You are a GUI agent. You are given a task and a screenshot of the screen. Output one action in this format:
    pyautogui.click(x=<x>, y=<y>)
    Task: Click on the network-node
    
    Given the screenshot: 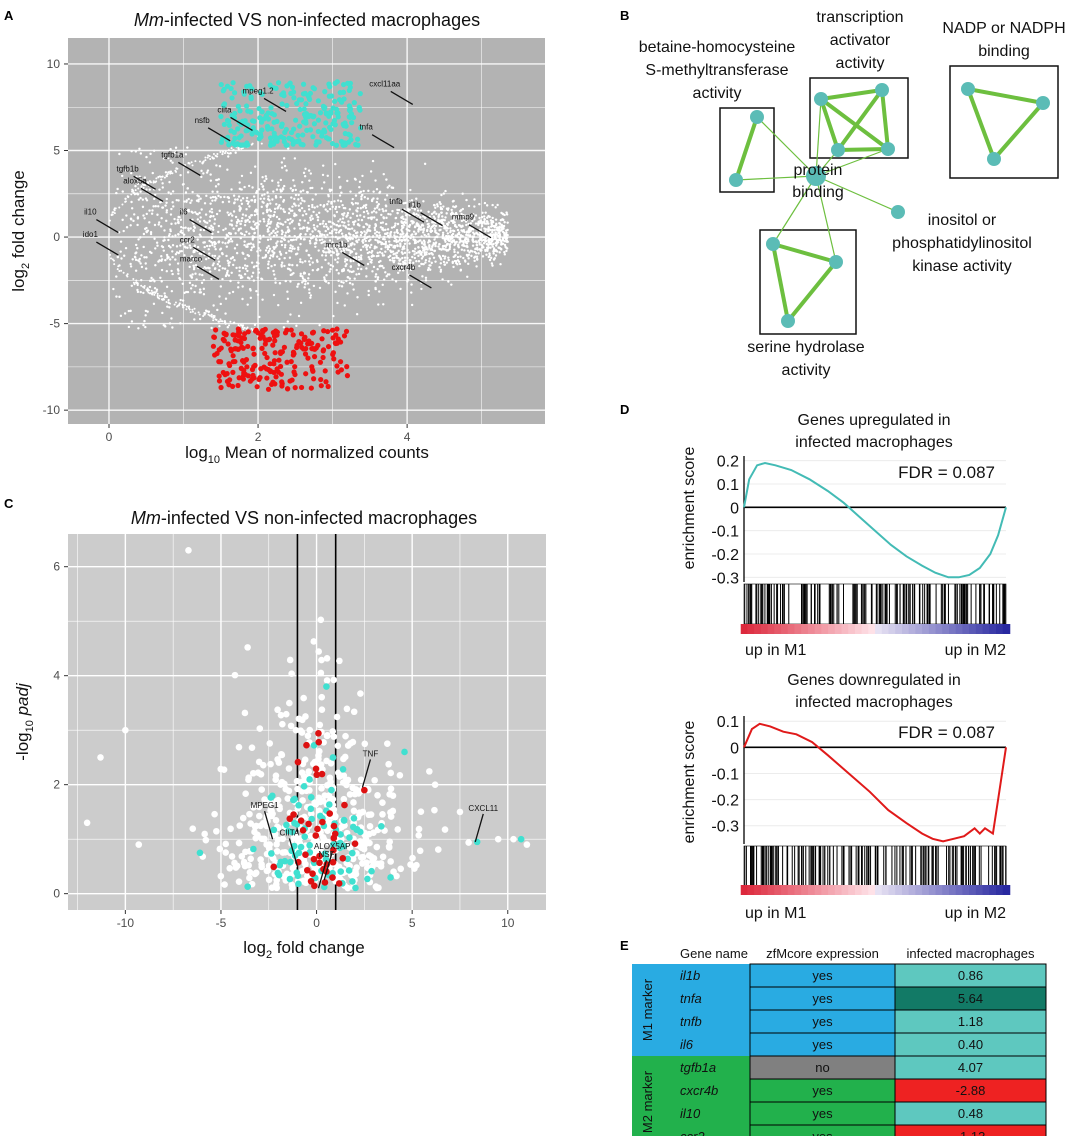 What is the action you would take?
    pyautogui.click(x=882, y=90)
    